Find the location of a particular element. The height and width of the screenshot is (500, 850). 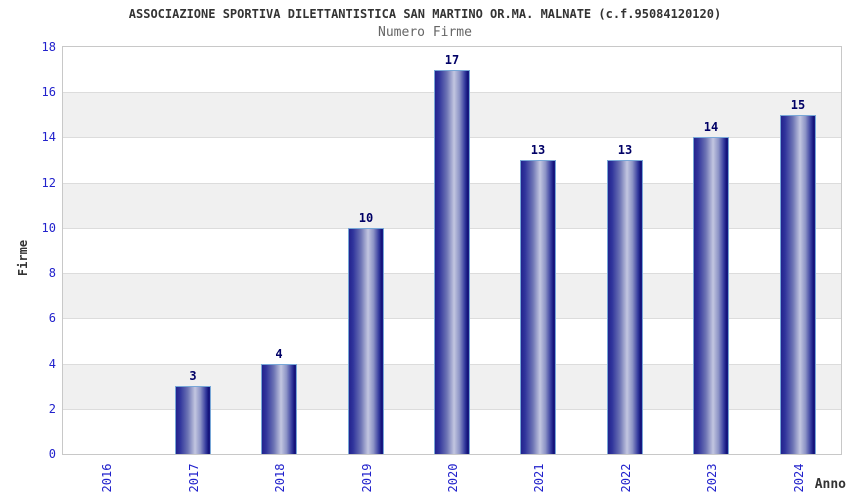

x-axis: 2016 2017 2018 2019 2020 2021 2022 2023 2024 is located at coordinates (452, 478).